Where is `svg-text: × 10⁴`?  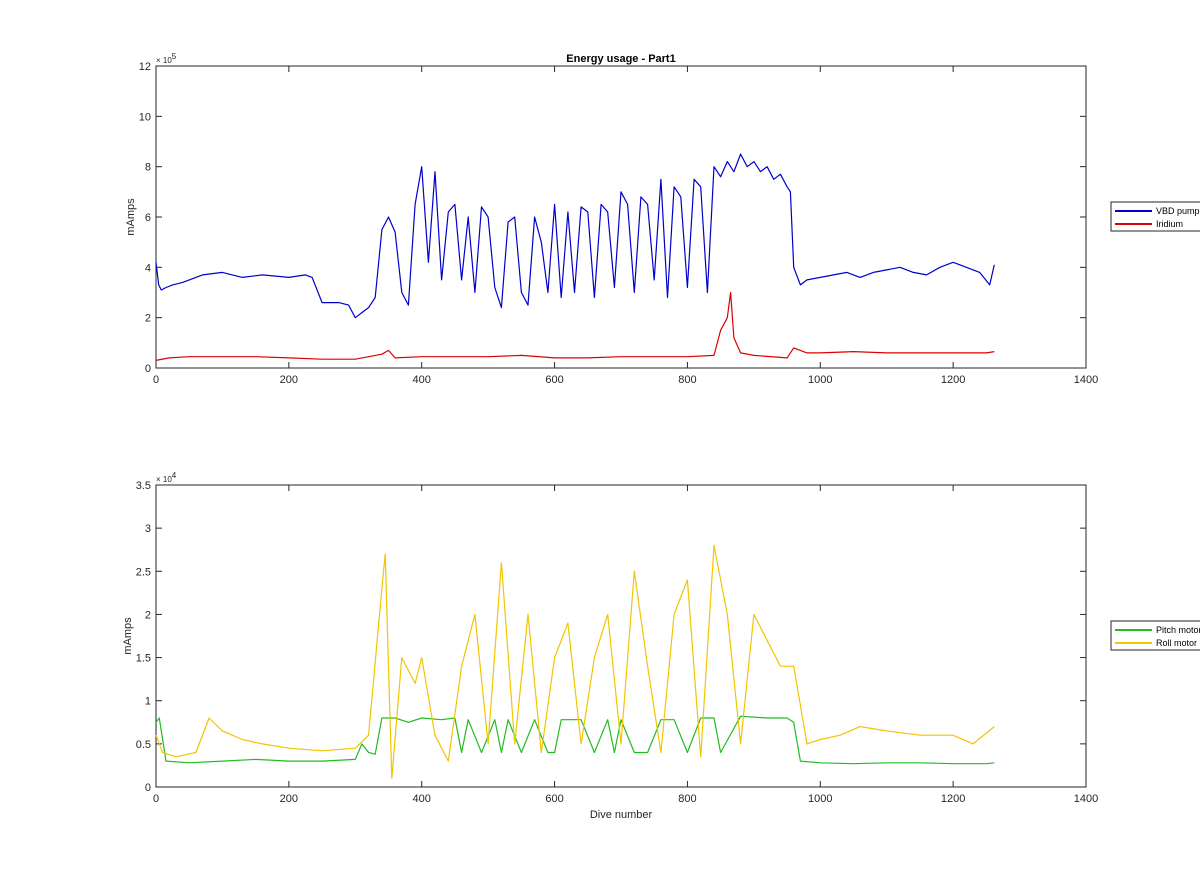 svg-text: × 10⁴ is located at coordinates (166, 477).